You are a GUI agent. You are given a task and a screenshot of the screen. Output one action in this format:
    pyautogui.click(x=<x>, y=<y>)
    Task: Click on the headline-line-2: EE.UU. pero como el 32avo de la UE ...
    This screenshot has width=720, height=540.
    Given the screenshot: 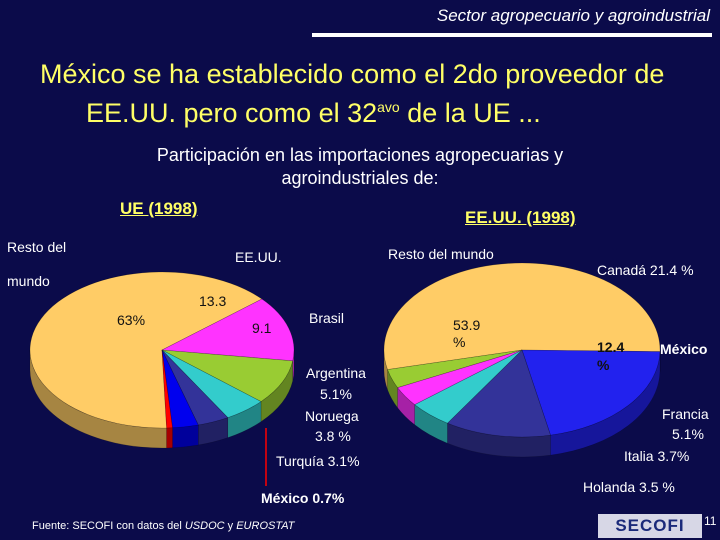 What is the action you would take?
    pyautogui.click(x=352, y=110)
    